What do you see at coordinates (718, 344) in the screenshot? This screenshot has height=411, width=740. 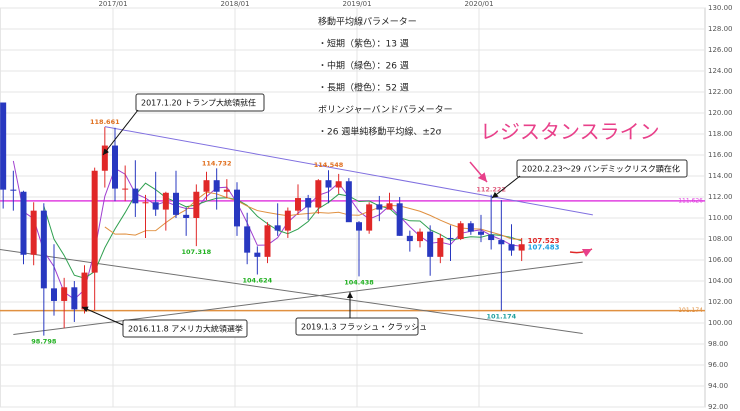 I see `y-tick-label: 98.00` at bounding box center [718, 344].